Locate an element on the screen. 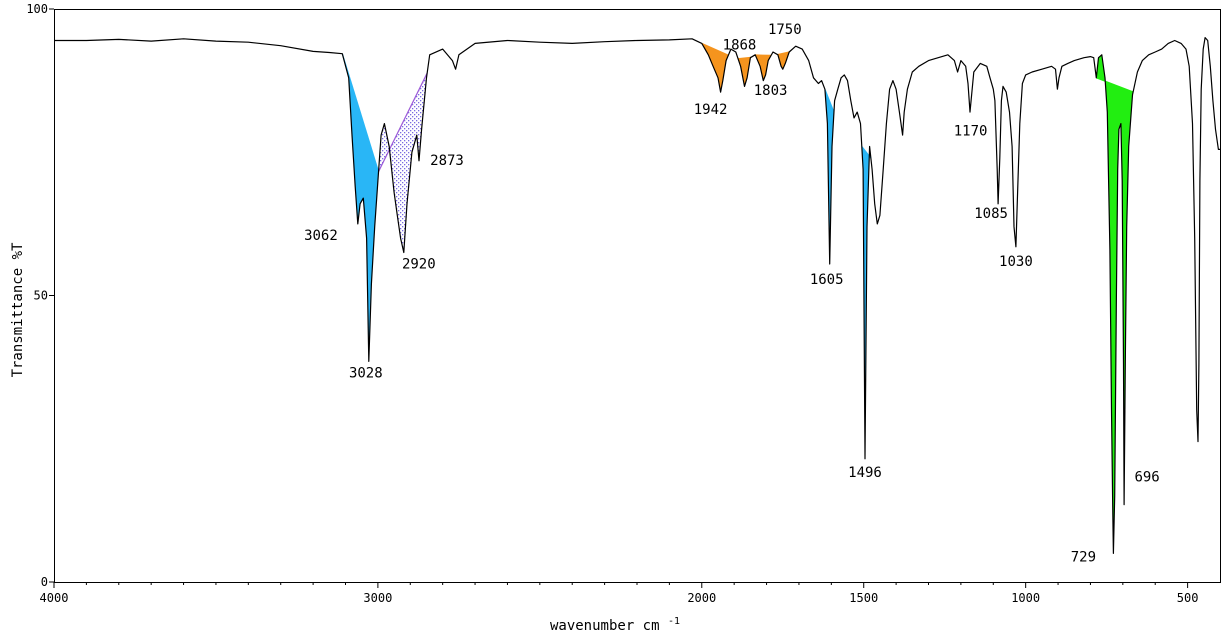  x-tick-label-1500: 1500 is located at coordinates (863, 598).